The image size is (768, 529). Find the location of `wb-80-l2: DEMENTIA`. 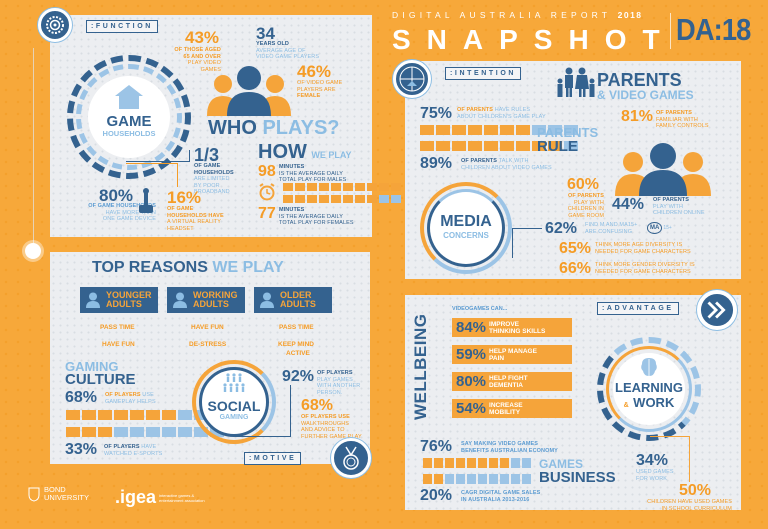

wb-80-l2: DEMENTIA is located at coordinates (506, 385).